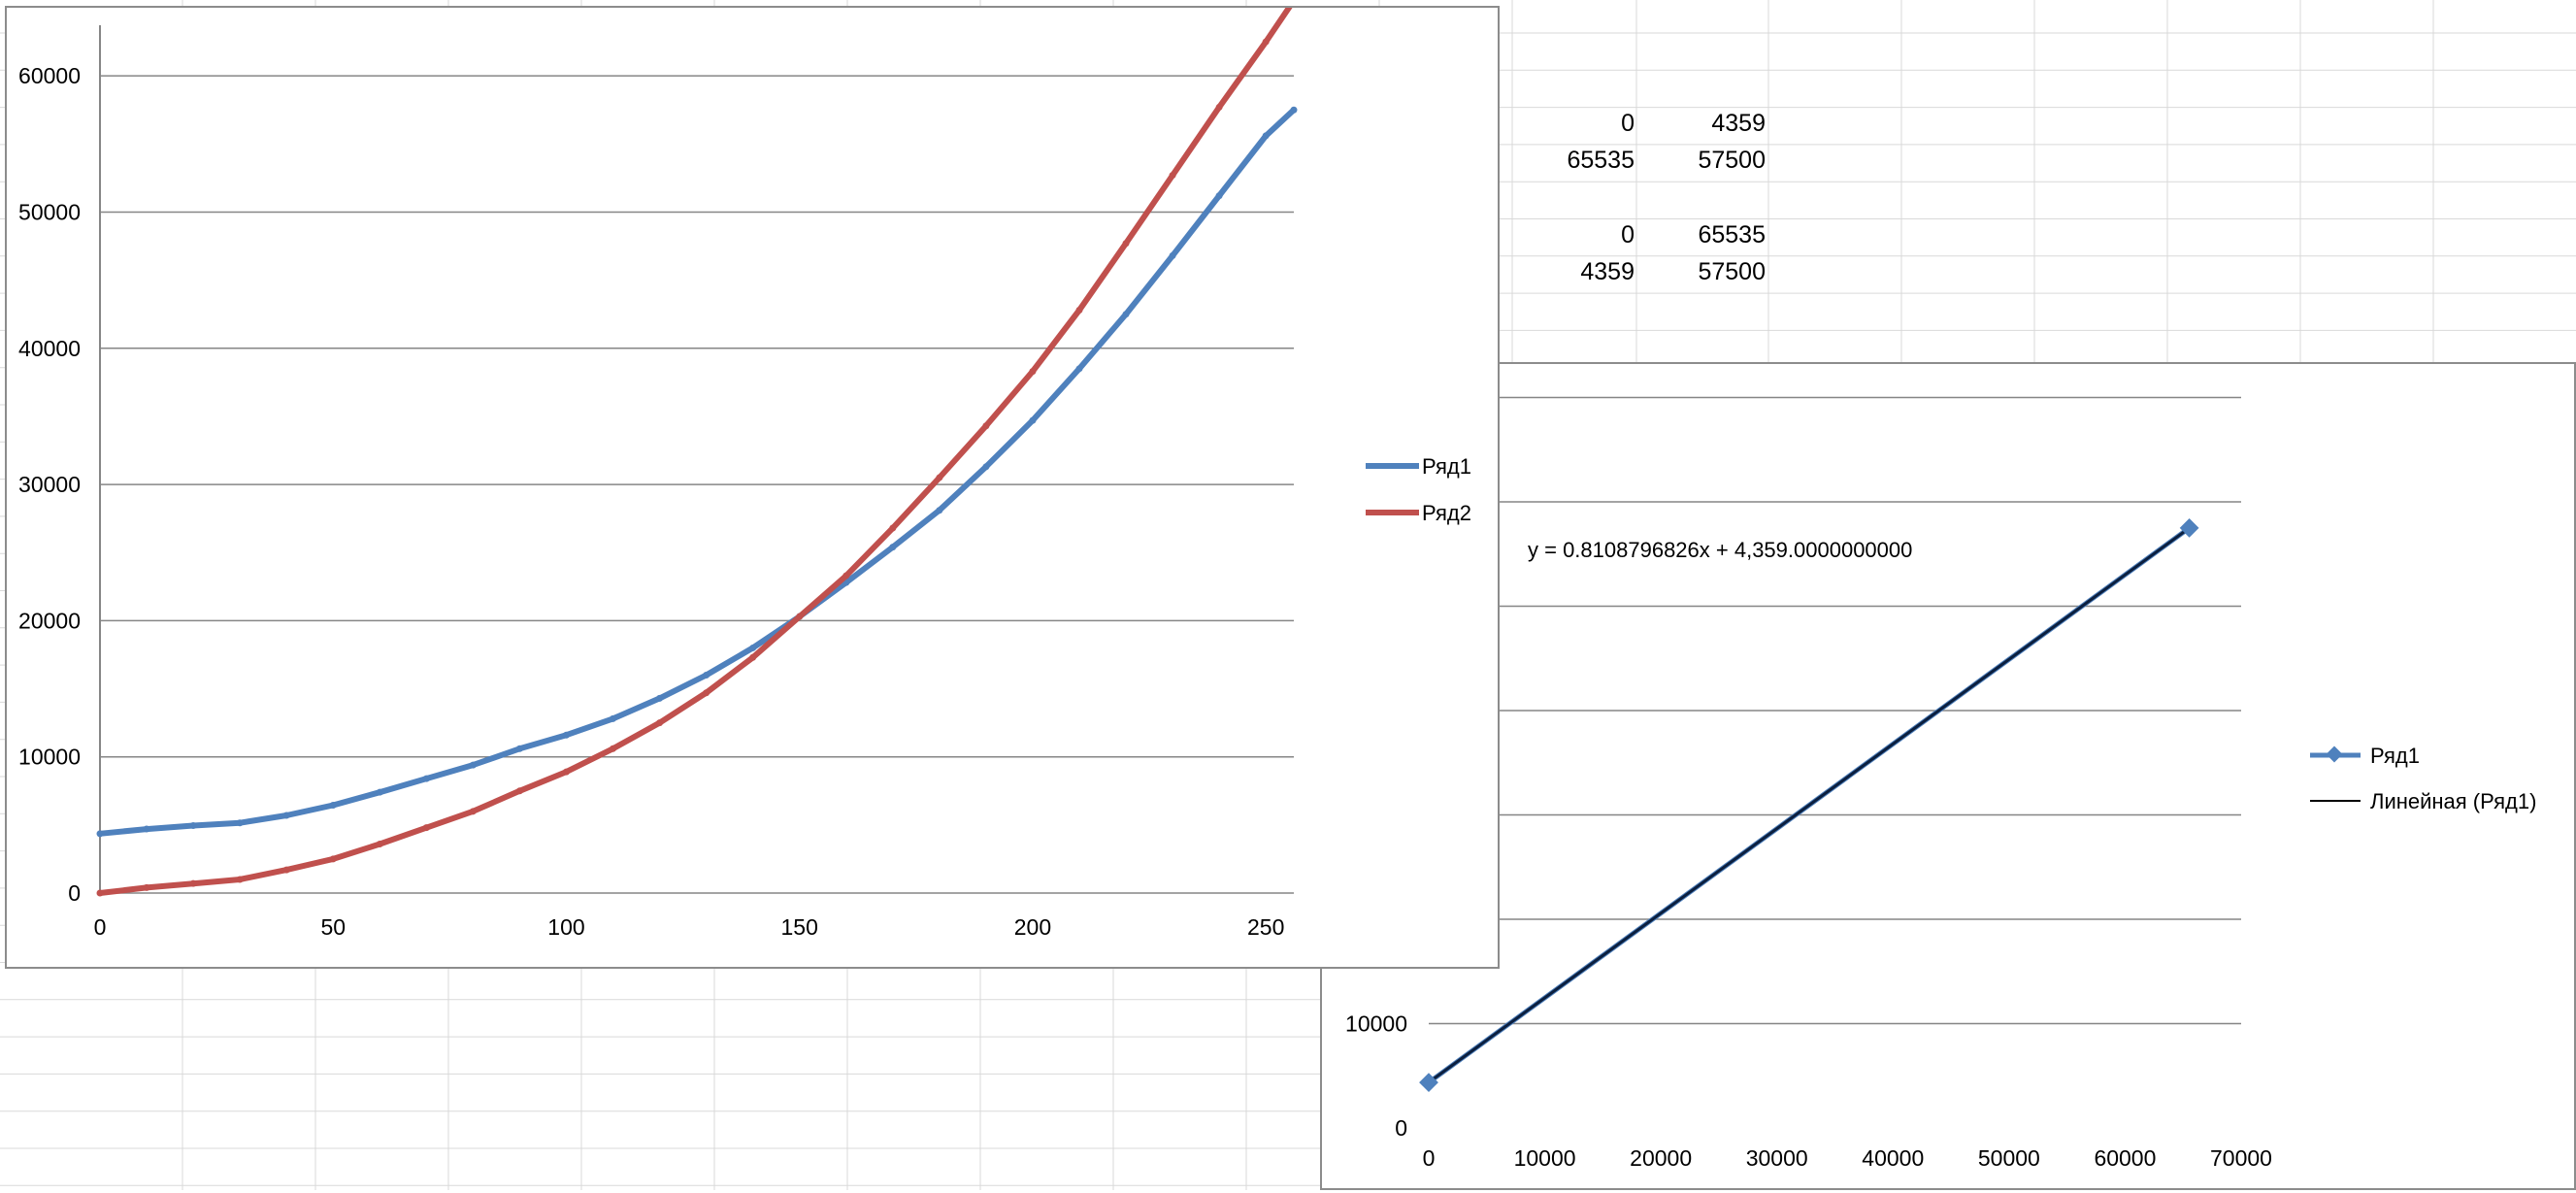 The width and height of the screenshot is (2576, 1193). I want to click on chart-2-x-tick-label: 40000, so click(1893, 1158).